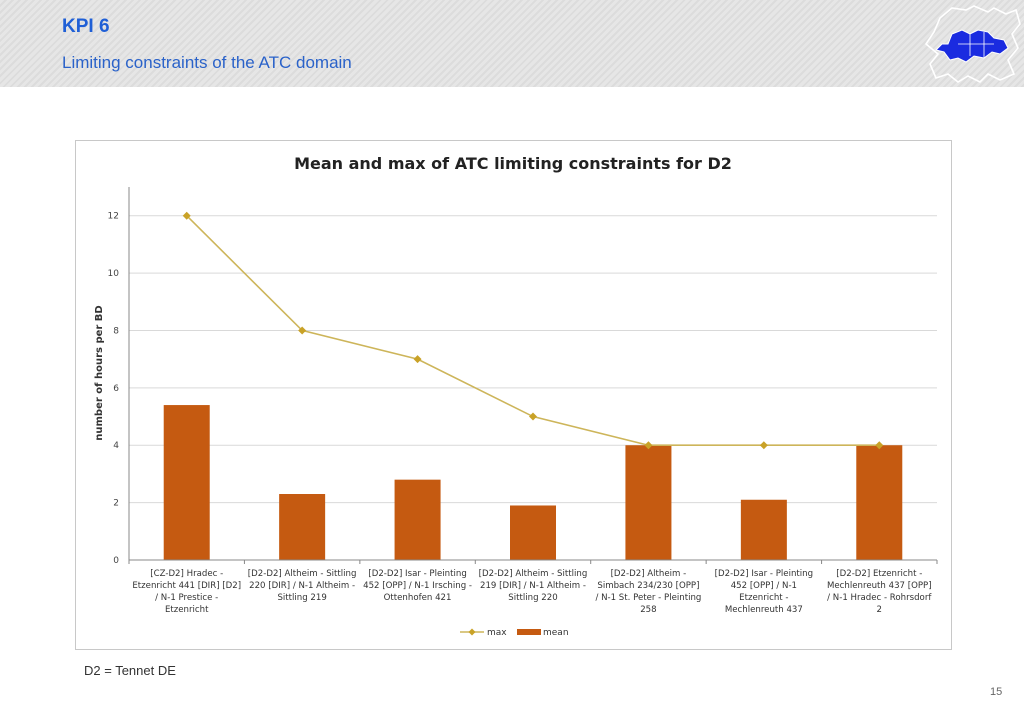 The width and height of the screenshot is (1024, 709). Describe the element at coordinates (116, 504) in the screenshot. I see `y-tick-label: 2` at that location.